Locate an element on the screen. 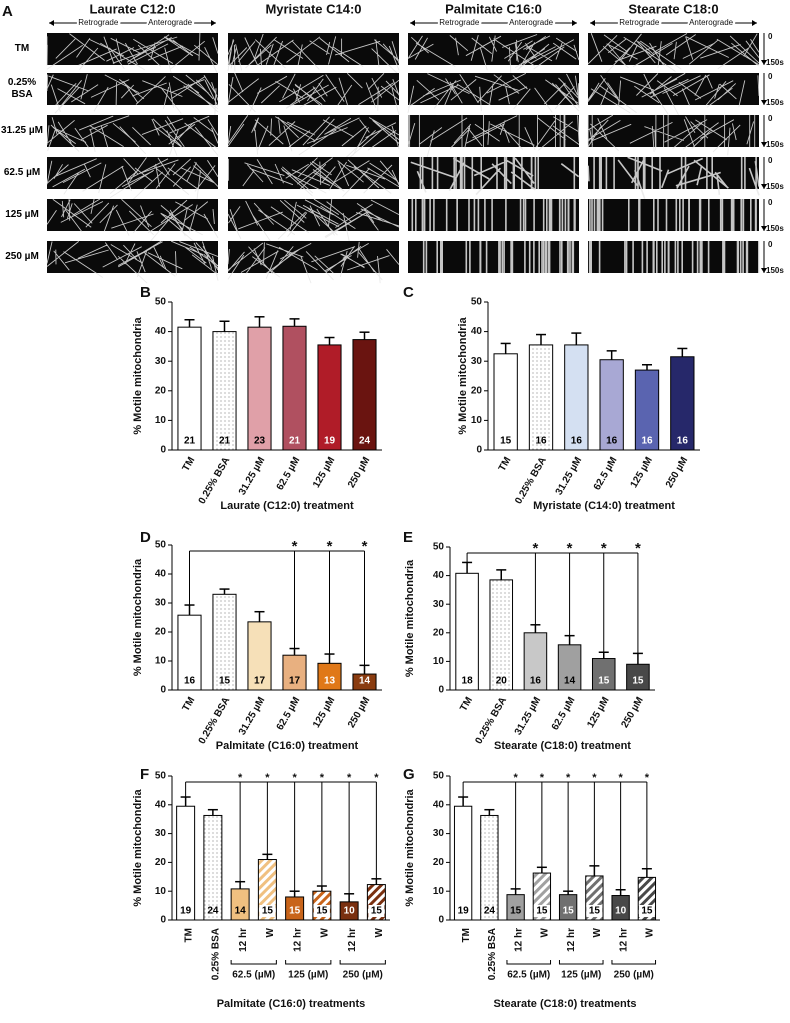 Image resolution: width=790 pixels, height=1023 pixels. group-label: 125 (µM) is located at coordinates (308, 975).